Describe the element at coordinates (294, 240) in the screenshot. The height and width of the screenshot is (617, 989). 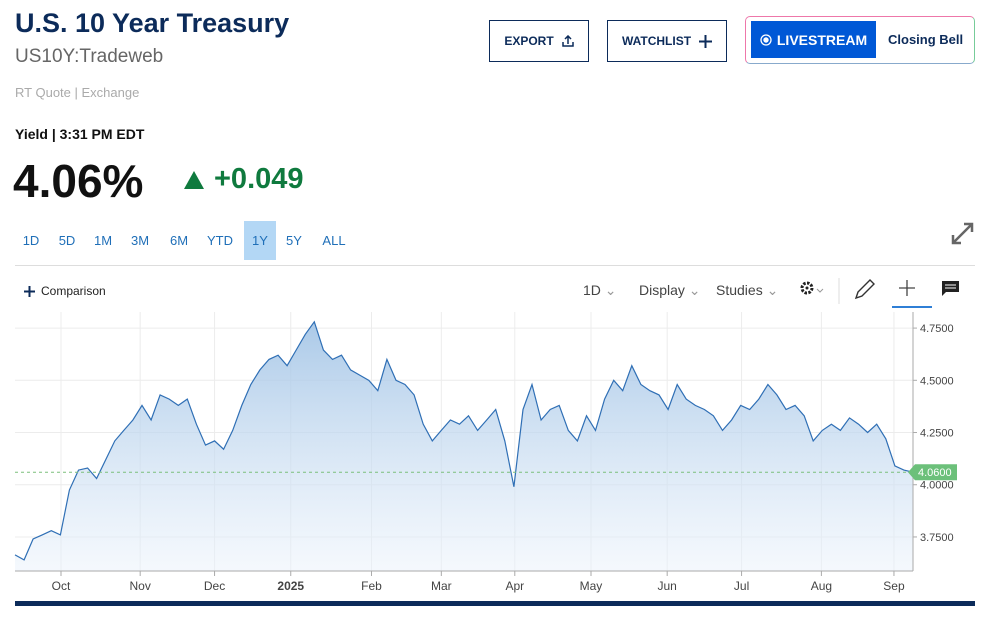
I see `range-button: 5Y` at that location.